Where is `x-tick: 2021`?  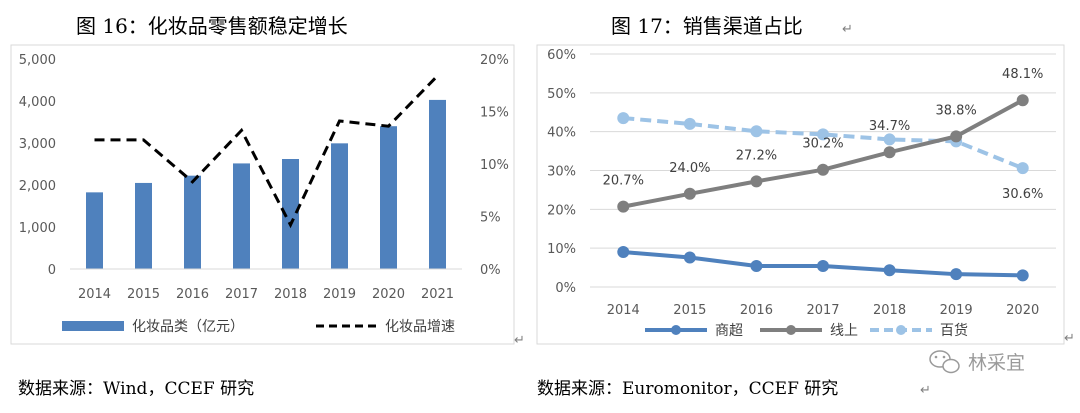 x-tick: 2021 is located at coordinates (437, 294).